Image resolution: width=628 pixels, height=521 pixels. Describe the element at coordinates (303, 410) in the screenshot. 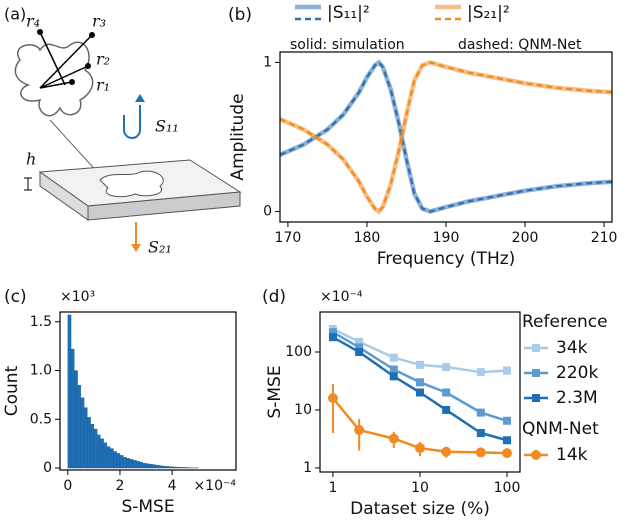

I see `y-tick-label: 10` at that location.